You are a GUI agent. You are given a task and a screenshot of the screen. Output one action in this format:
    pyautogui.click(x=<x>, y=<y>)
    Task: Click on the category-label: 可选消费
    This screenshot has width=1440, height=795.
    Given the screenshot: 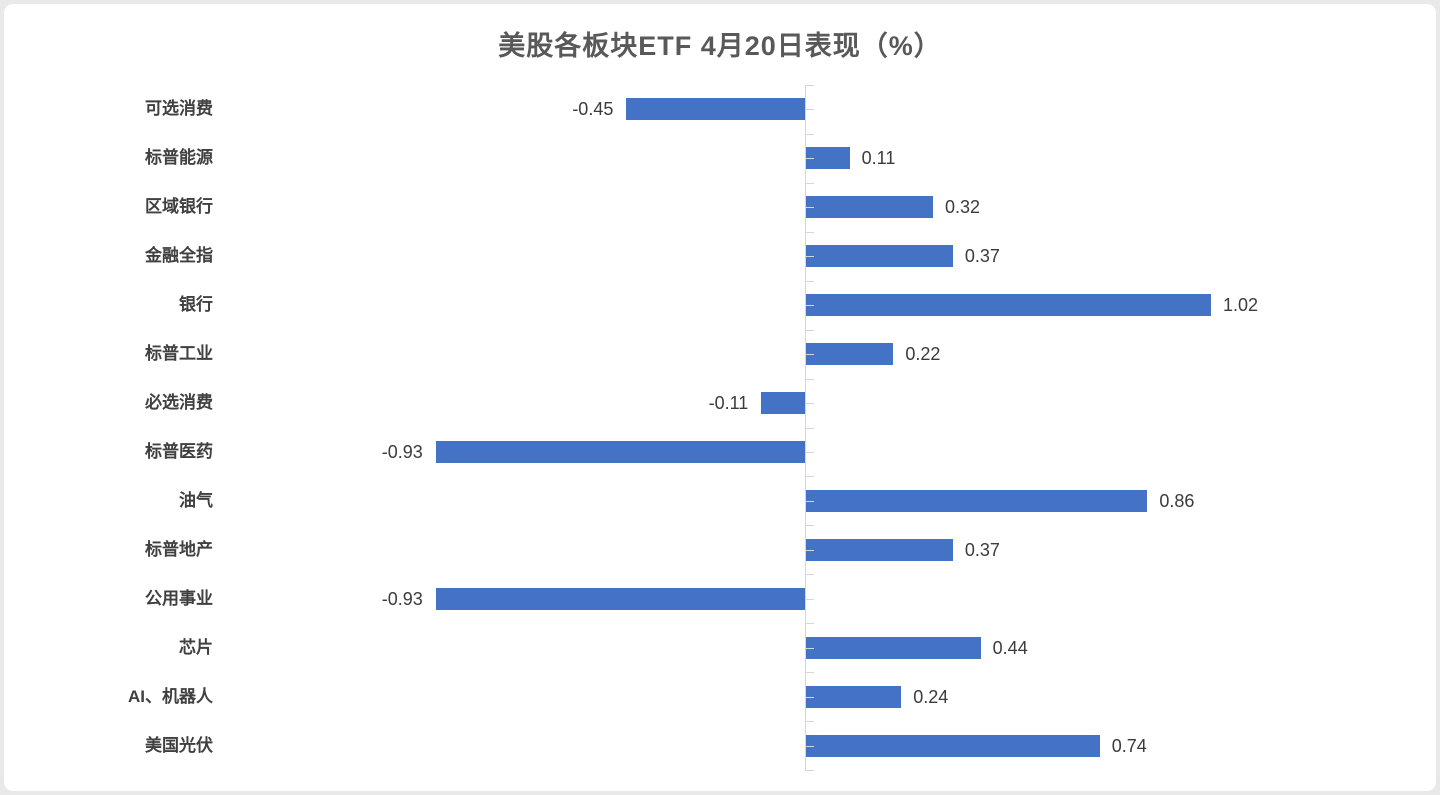 What is the action you would take?
    pyautogui.click(x=179, y=109)
    